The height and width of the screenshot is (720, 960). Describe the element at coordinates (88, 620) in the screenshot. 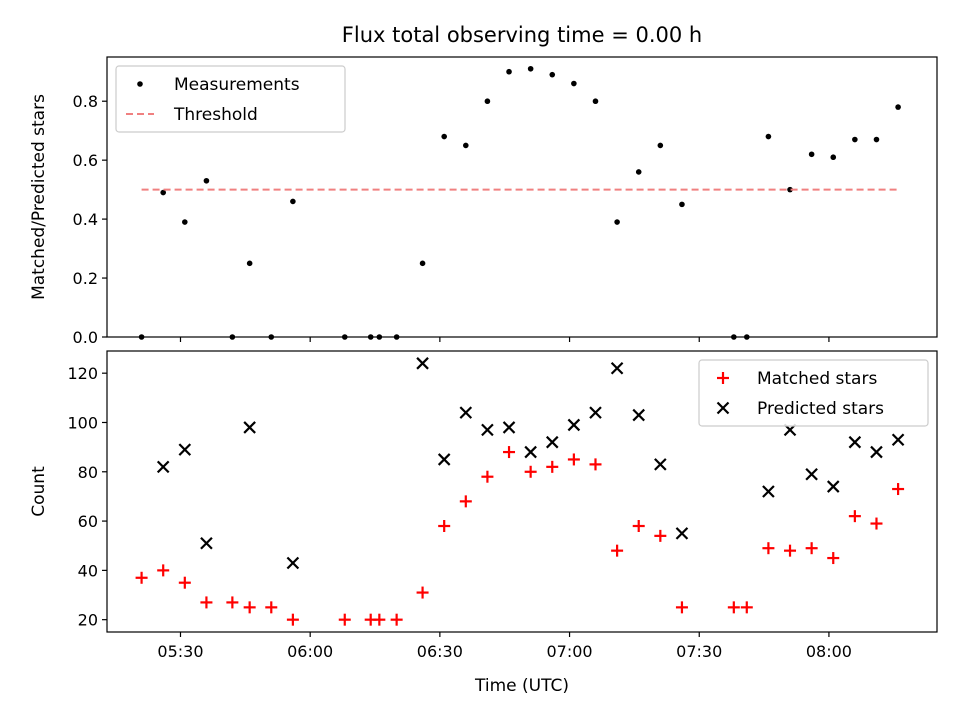

I see `y-tick-label: 20` at that location.